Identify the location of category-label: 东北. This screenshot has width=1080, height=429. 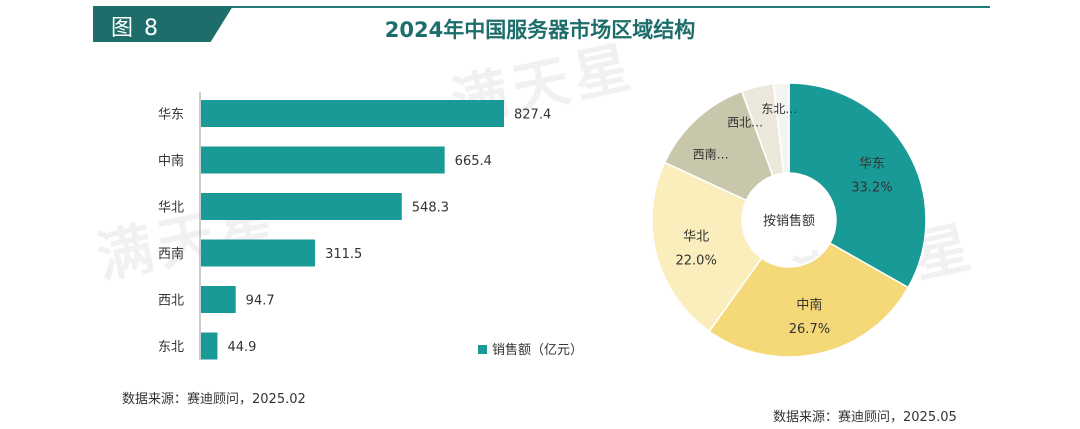
(171, 347).